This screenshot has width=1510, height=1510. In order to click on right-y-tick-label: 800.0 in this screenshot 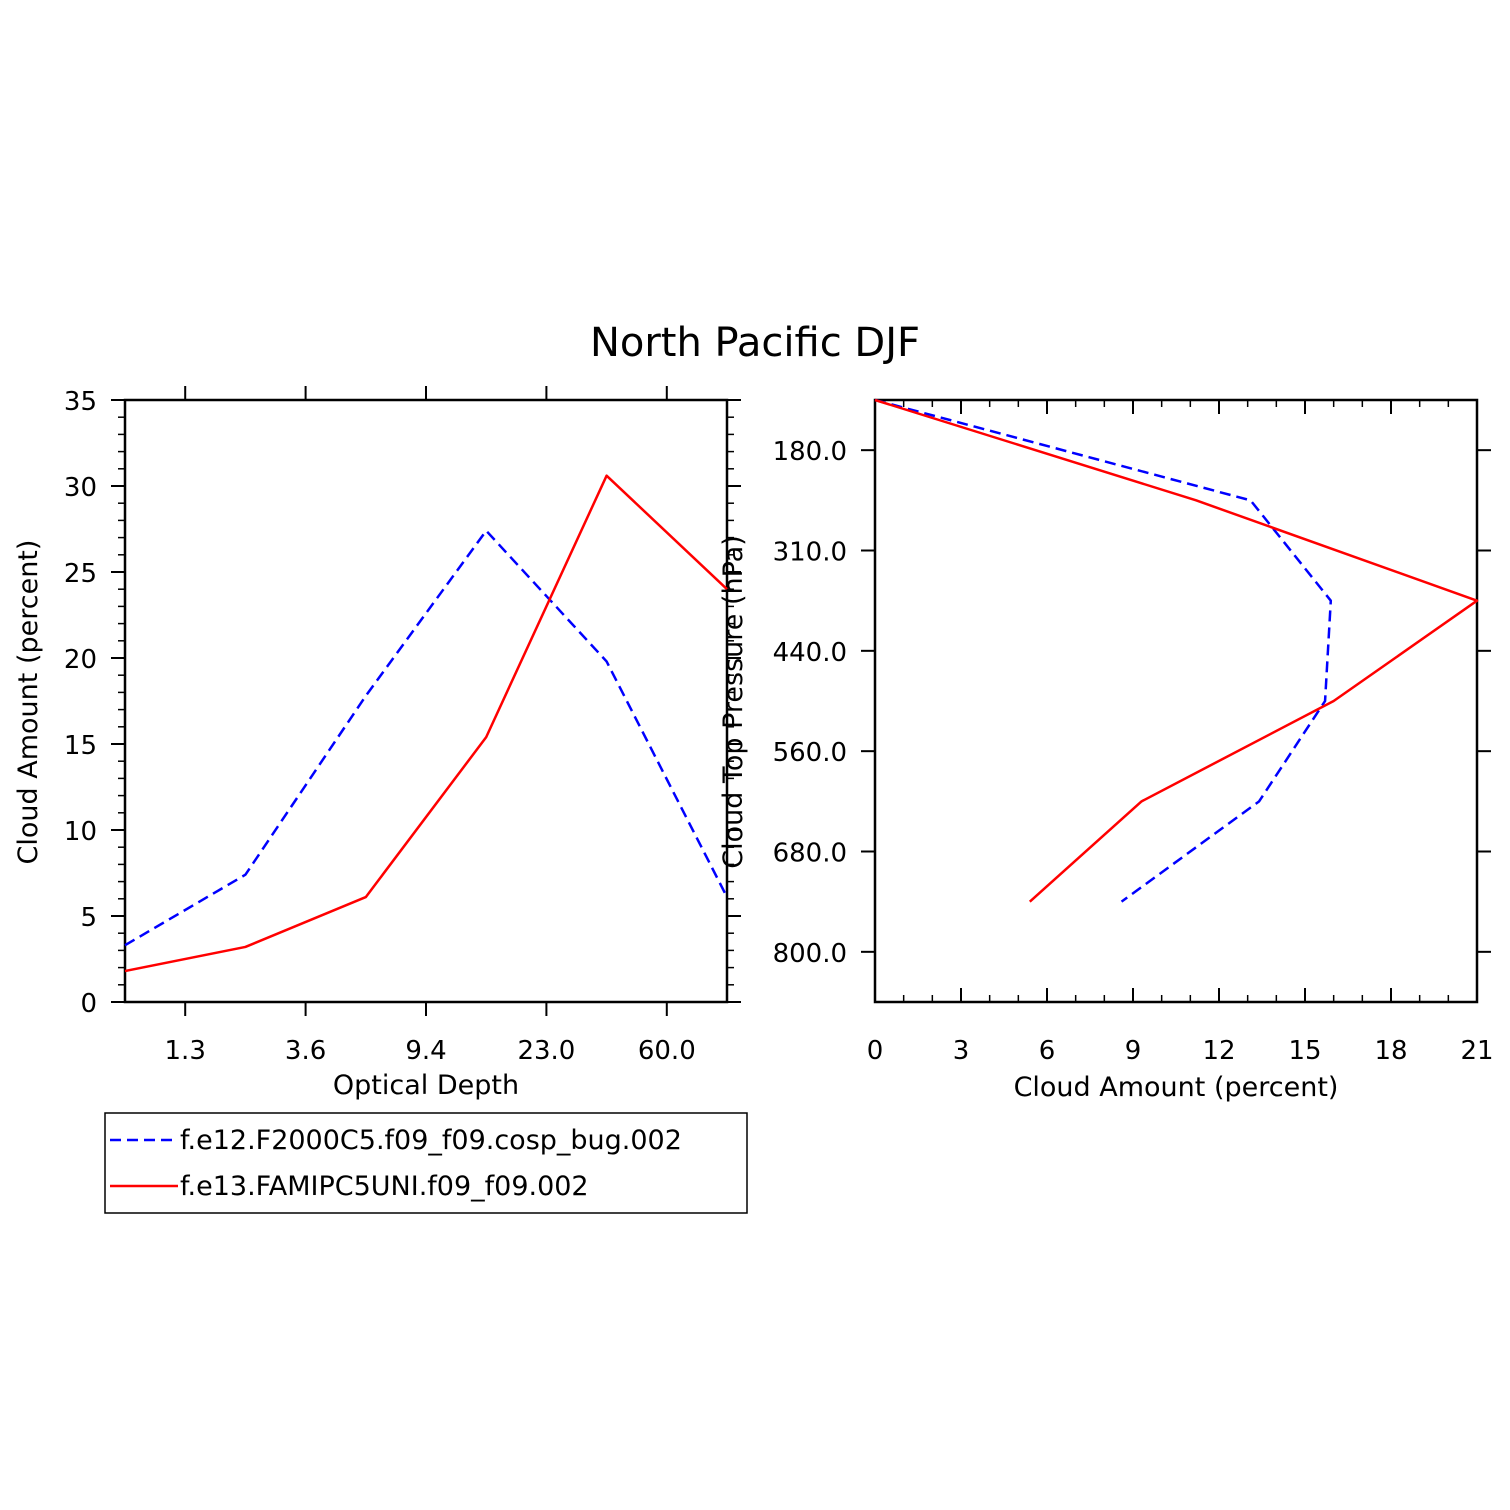, I will do `click(810, 954)`.